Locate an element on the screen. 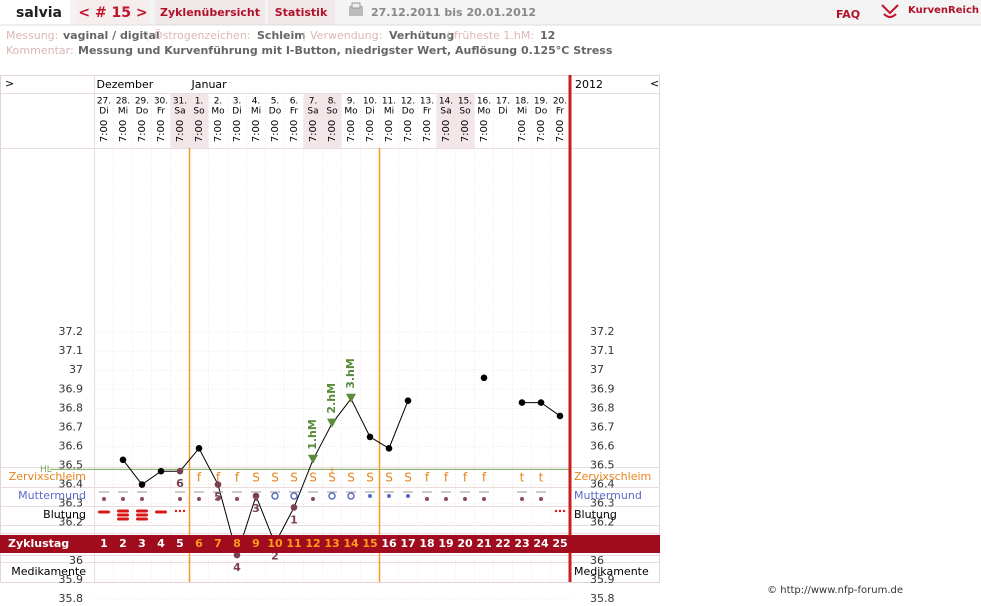  weekday-label: Fr is located at coordinates (294, 112).